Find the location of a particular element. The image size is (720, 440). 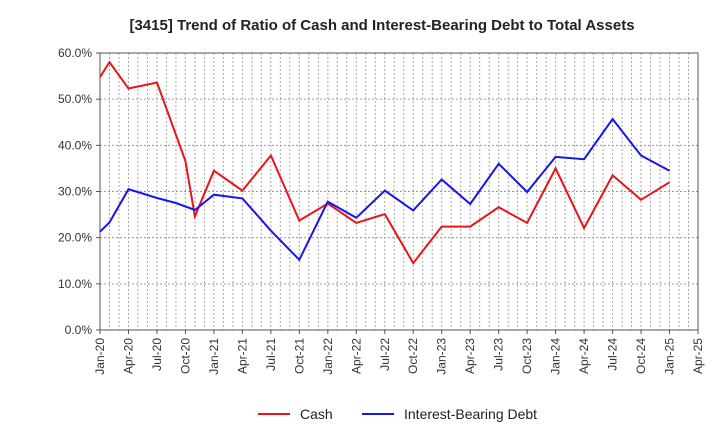

x-tick-label: Oct-23 is located at coordinates (527, 356).